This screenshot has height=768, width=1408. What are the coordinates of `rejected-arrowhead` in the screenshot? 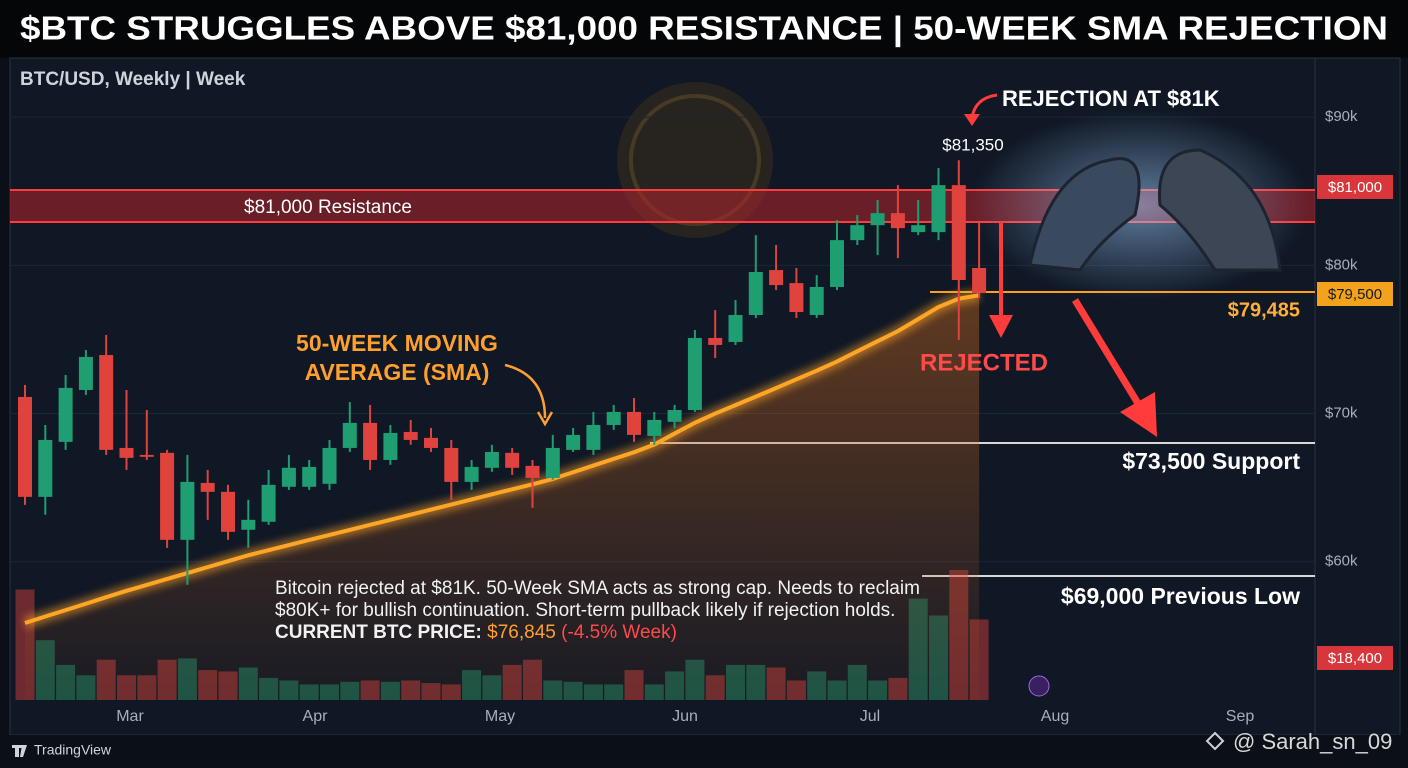 It's located at (1001, 326).